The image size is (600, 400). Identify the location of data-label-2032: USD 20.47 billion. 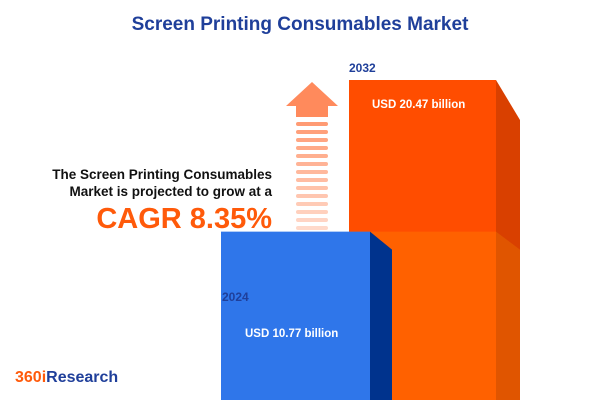
(419, 105).